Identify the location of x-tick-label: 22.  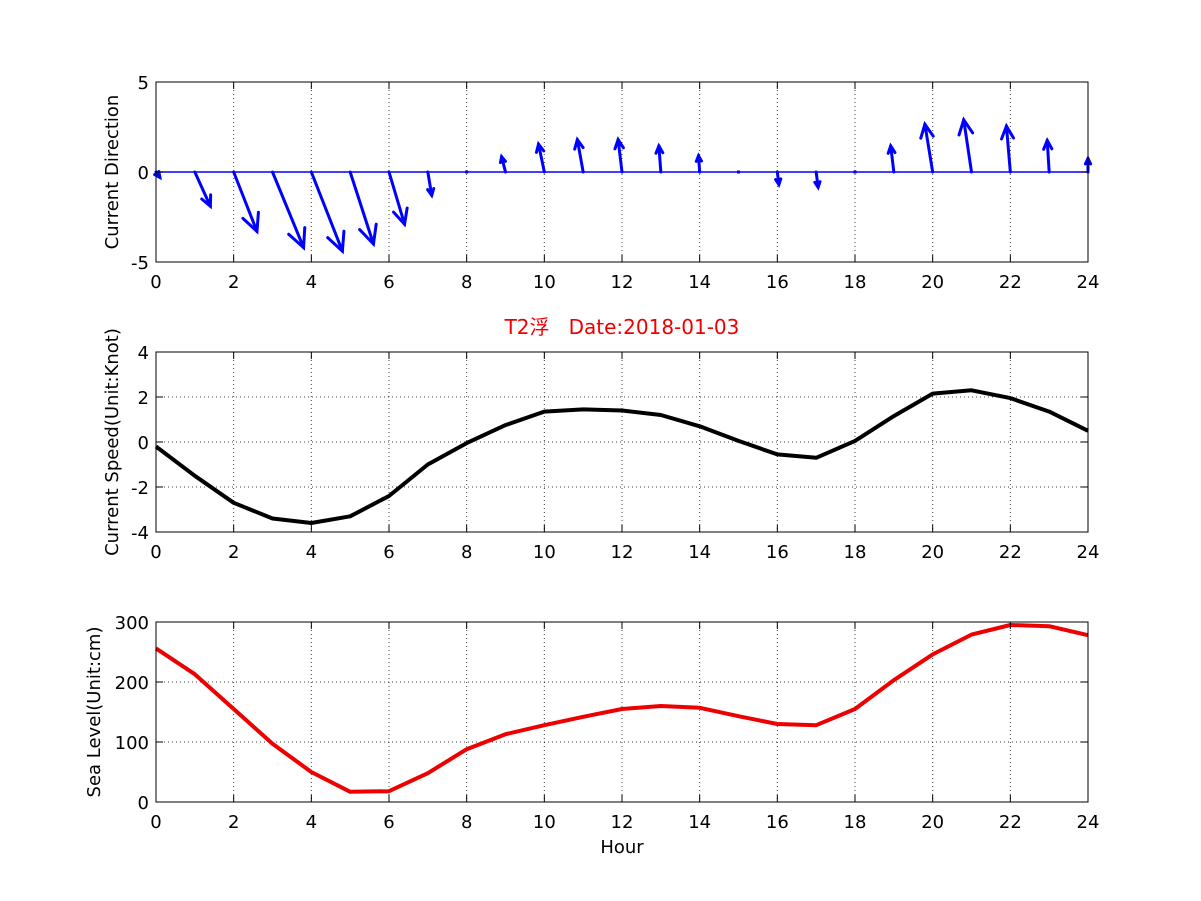
(1010, 822).